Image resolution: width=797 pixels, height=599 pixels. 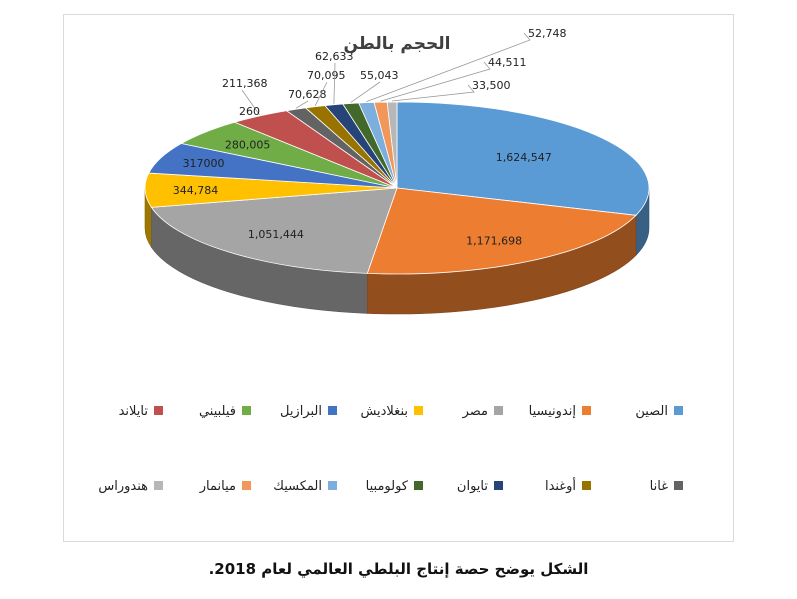 I want to click on data-label-11: 52,748, so click(x=547, y=33).